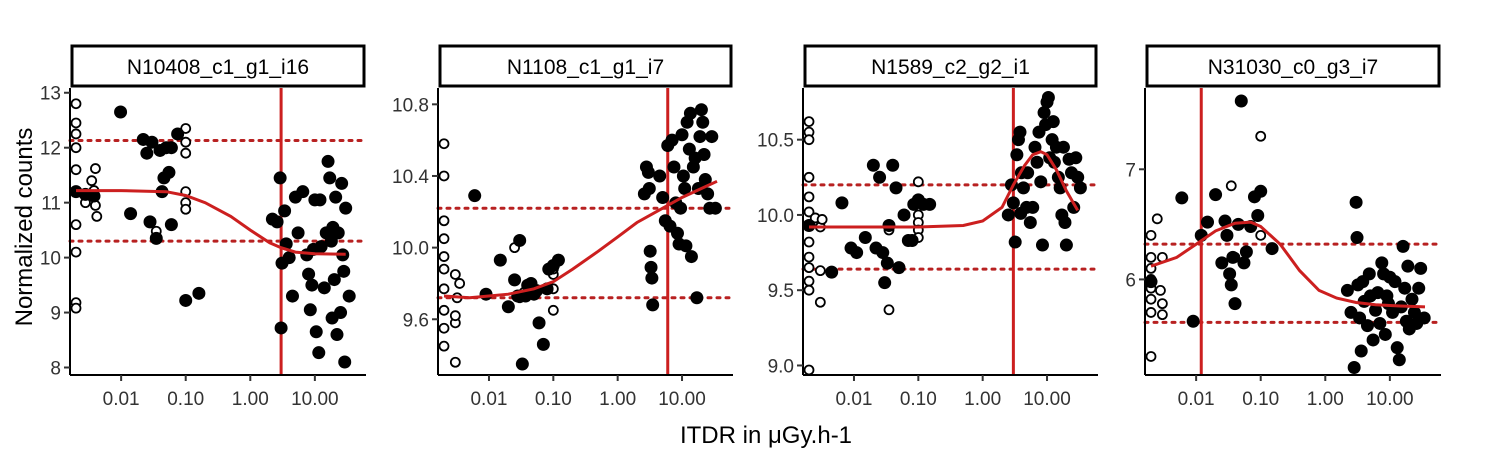  Describe the element at coordinates (1130, 280) in the screenshot. I see `y-tick-label: 6` at that location.